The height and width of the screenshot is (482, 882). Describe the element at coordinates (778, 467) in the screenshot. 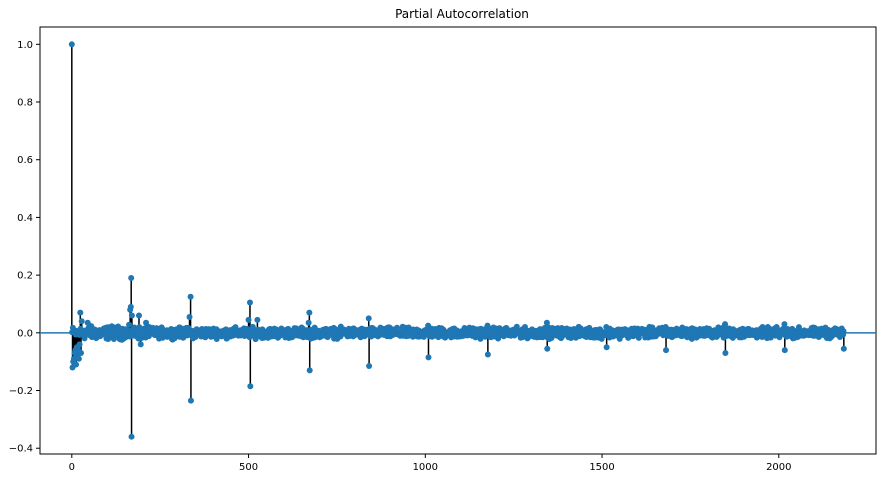

I see `x-tick-label: 2000` at that location.